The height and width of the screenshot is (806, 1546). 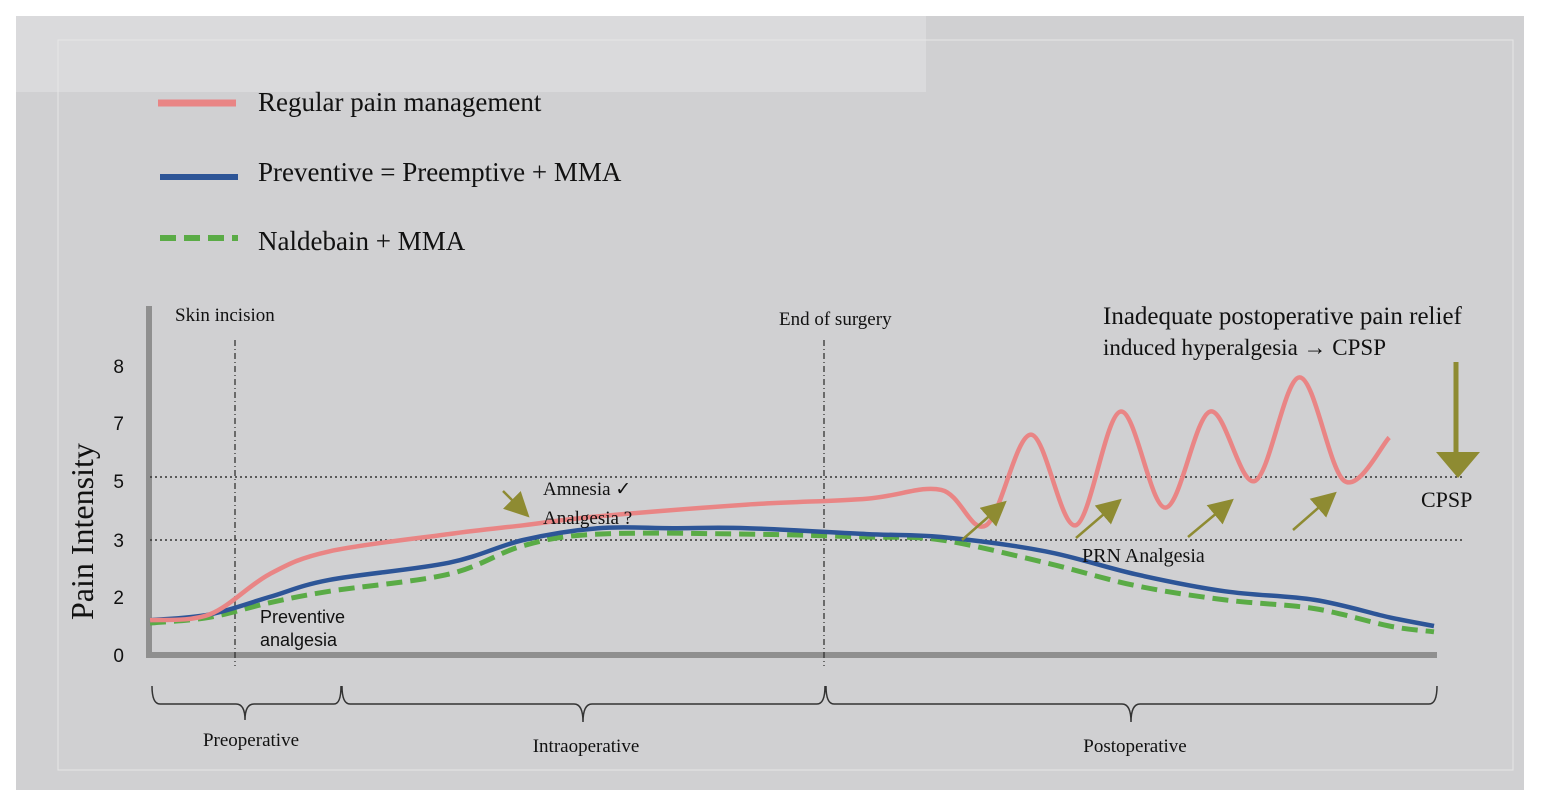 I want to click on legend-label-naldebain: Naldebain + MMA, so click(x=362, y=241).